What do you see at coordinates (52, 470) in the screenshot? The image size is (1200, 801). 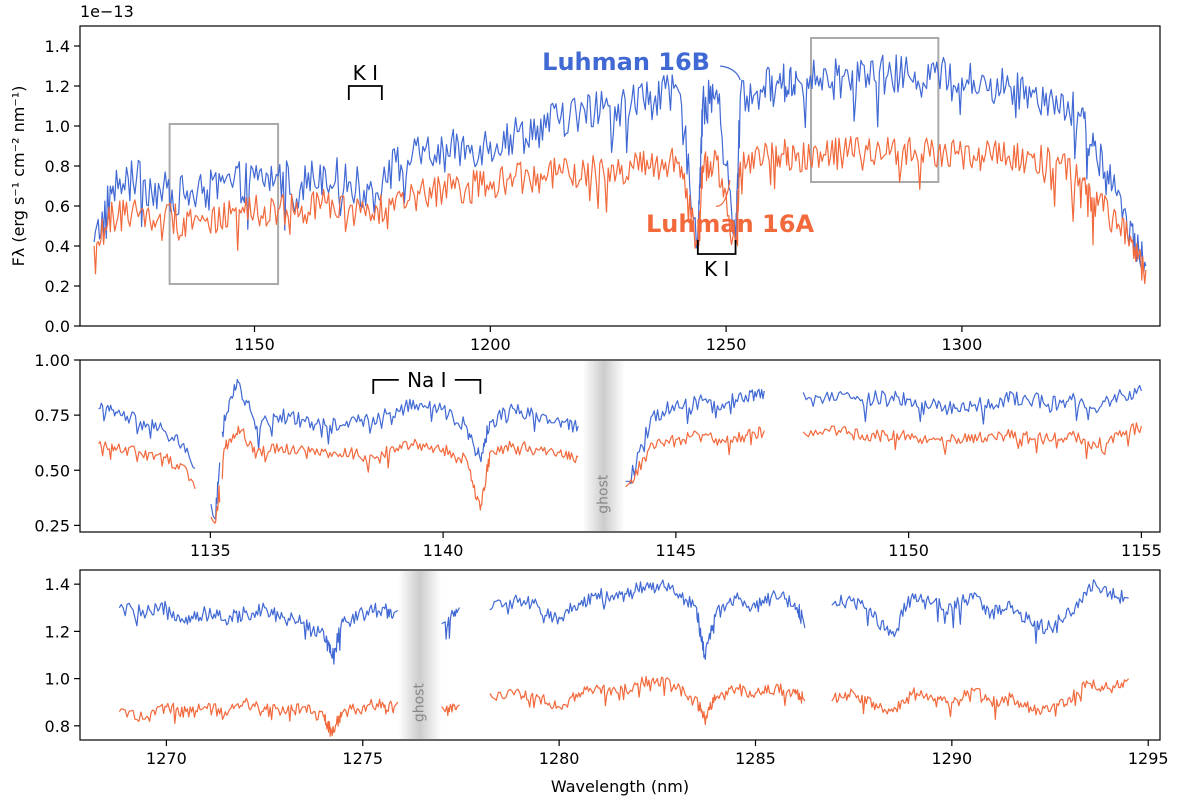 I see `y-tick-label: 0.50` at bounding box center [52, 470].